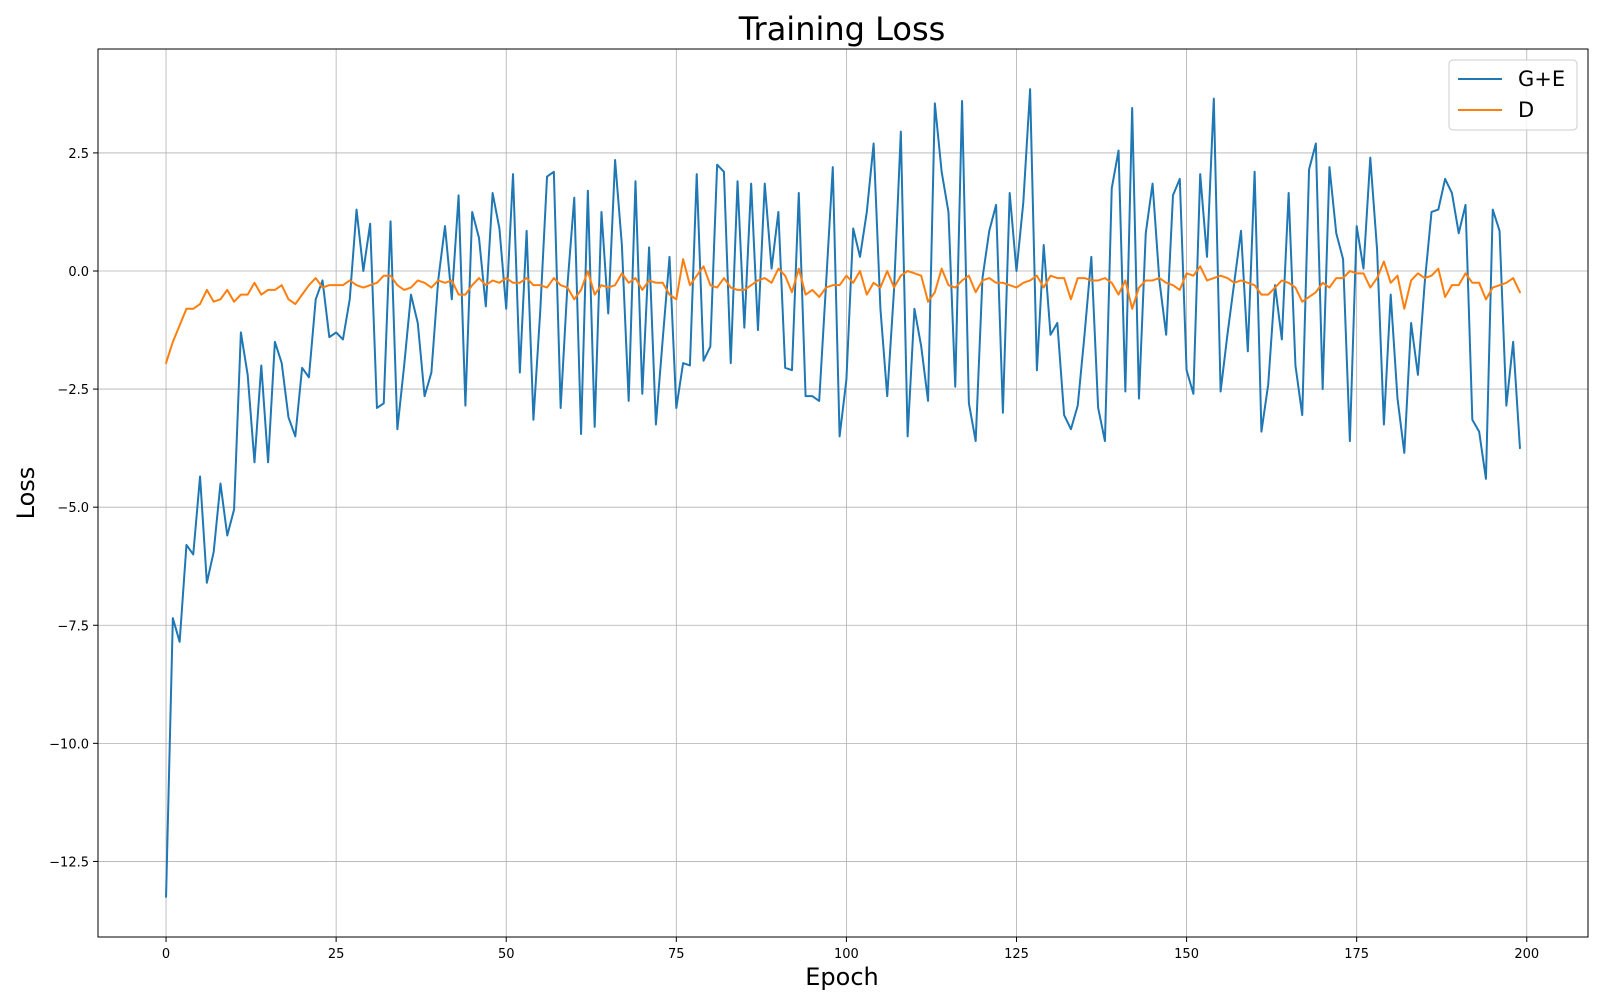 This screenshot has width=1600, height=1000. I want to click on series-line-d, so click(843, 311).